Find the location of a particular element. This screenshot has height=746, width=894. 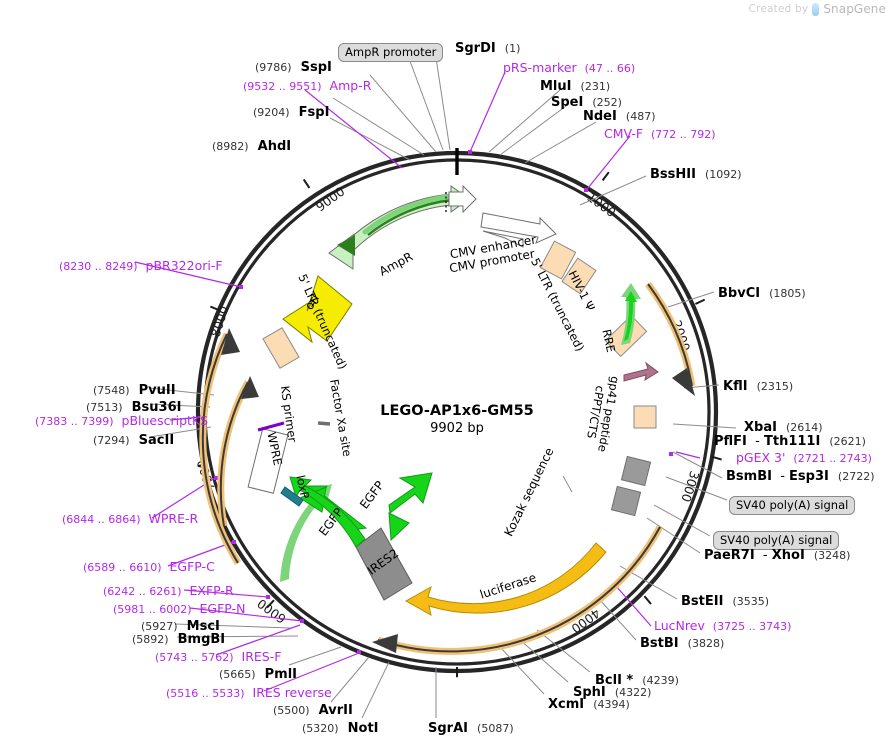

primer-label-lucnrev: LucNrev (3725 .. 3743) is located at coordinates (722, 626).